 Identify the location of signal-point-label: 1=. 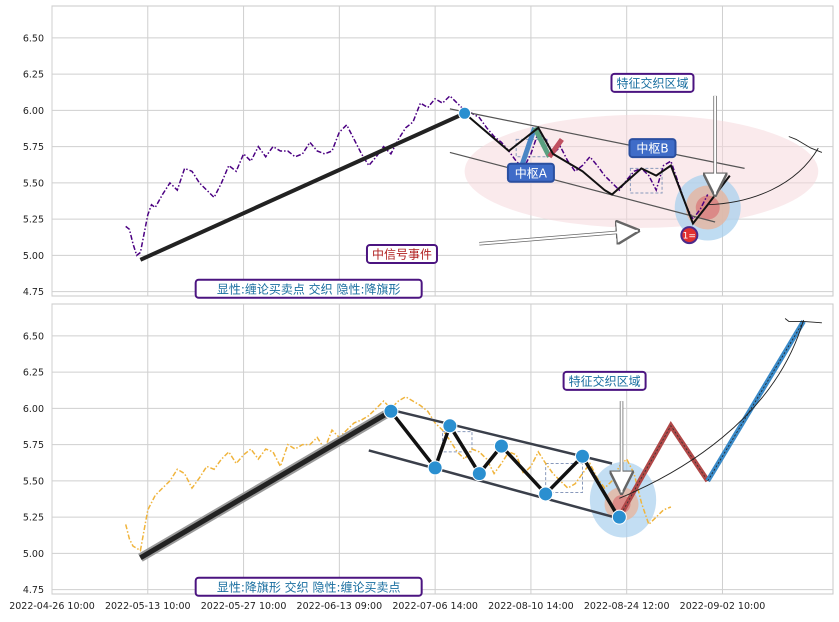
(689, 237).